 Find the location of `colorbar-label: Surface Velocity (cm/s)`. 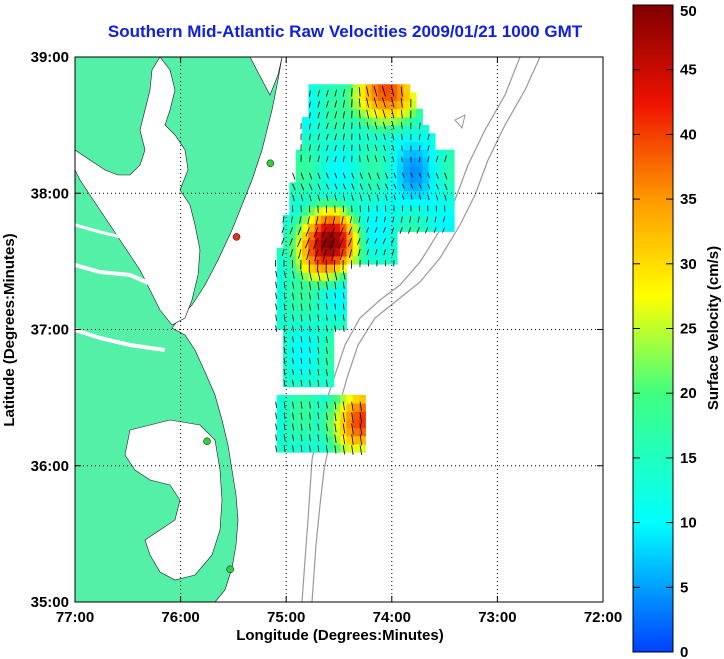

colorbar-label: Surface Velocity (cm/s) is located at coordinates (713, 328).